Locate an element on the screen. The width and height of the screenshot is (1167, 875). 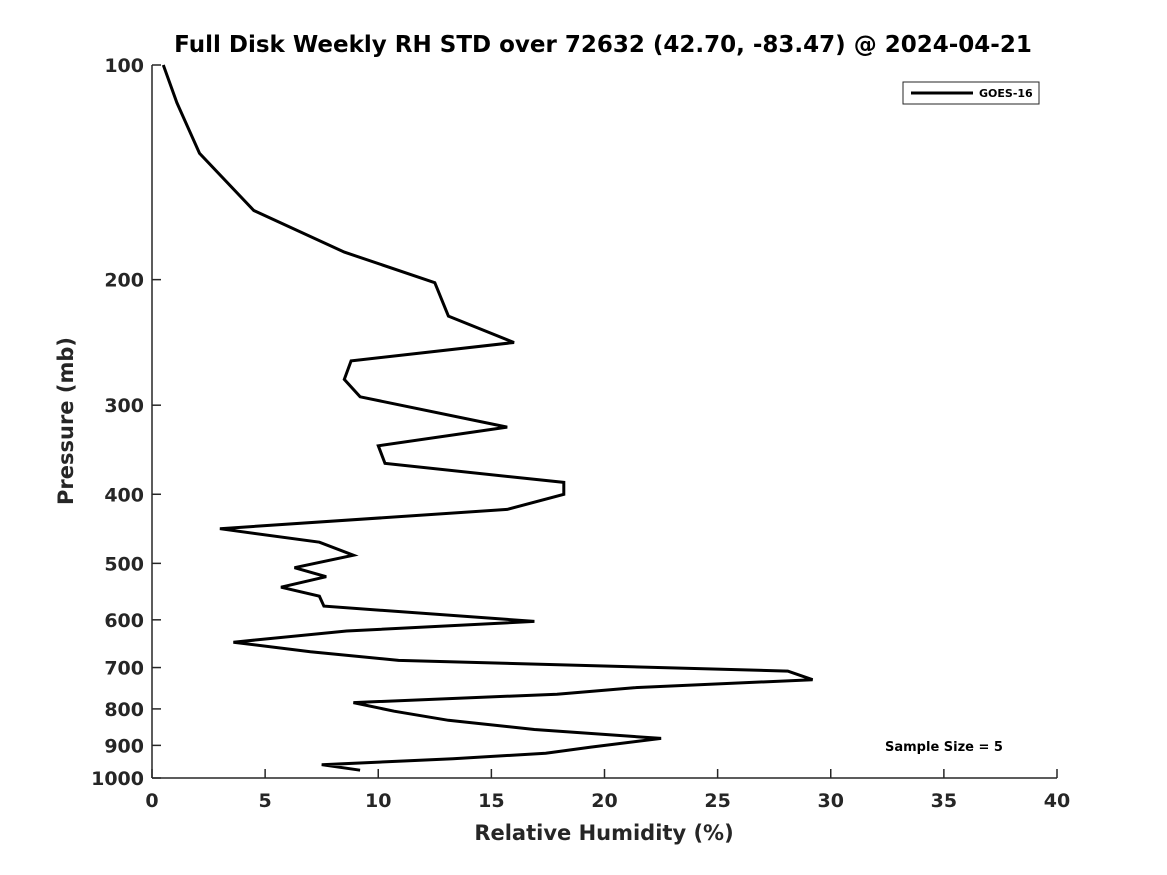
y-tick-label: 700 is located at coordinates (124, 669).